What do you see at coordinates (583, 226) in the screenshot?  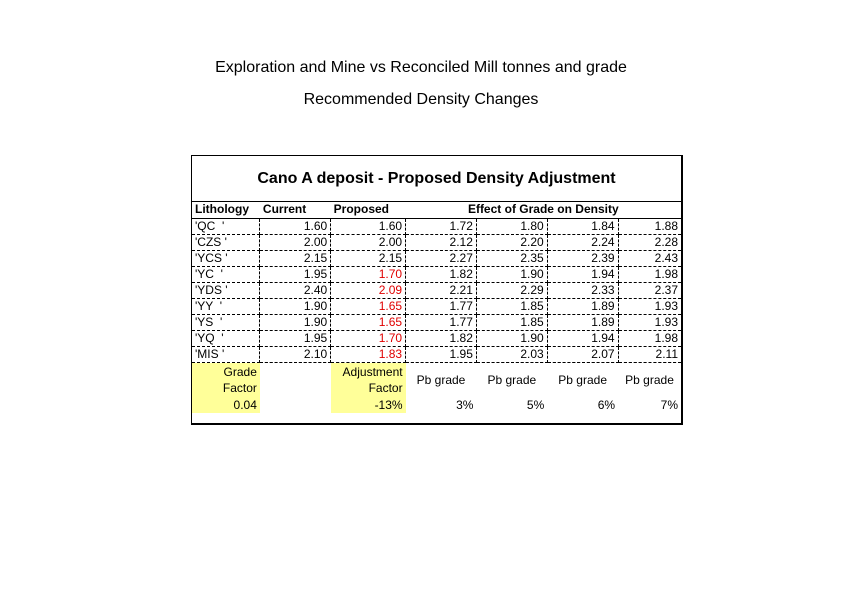 I see `grade-density-cell: 1.84` at bounding box center [583, 226].